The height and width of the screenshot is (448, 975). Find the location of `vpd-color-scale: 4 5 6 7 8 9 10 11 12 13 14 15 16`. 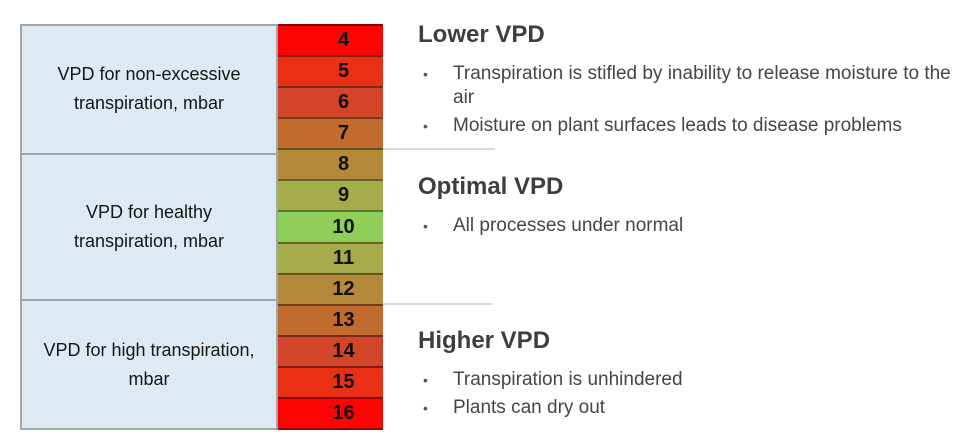

vpd-color-scale: 4 5 6 7 8 9 10 11 12 13 14 15 16 is located at coordinates (330, 227).